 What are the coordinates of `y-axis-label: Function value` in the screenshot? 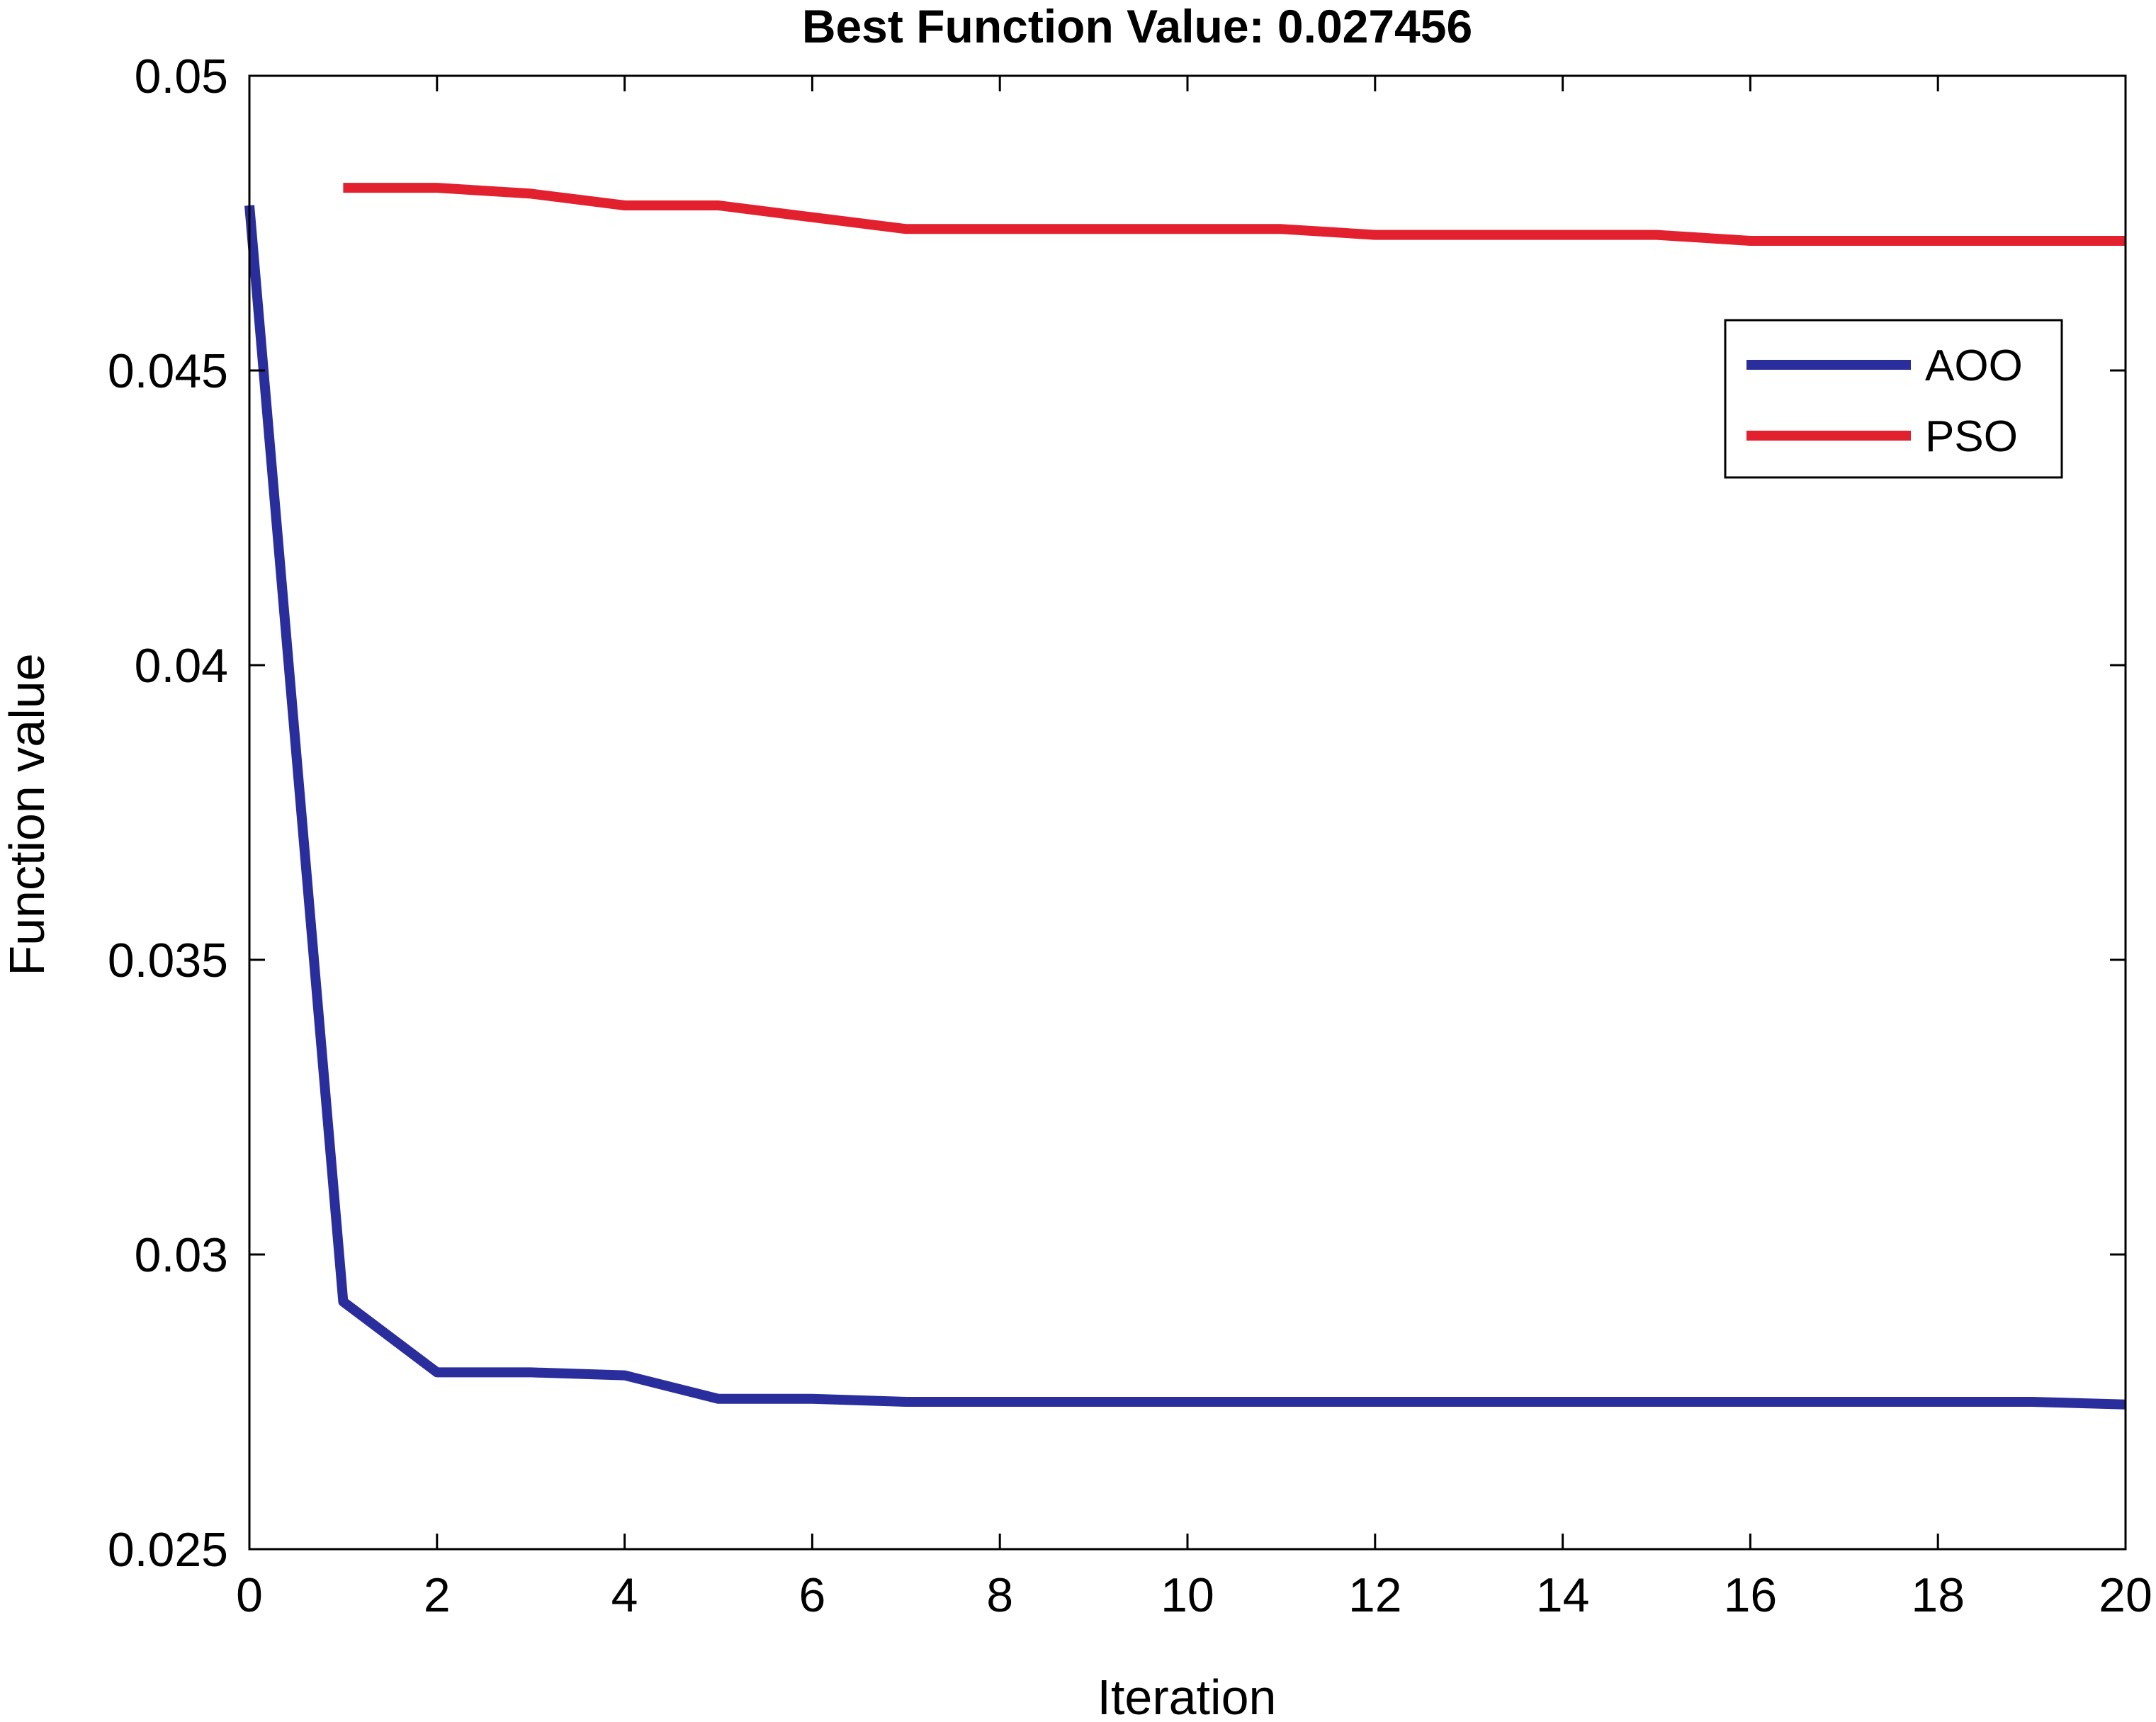 It's located at (27, 814).